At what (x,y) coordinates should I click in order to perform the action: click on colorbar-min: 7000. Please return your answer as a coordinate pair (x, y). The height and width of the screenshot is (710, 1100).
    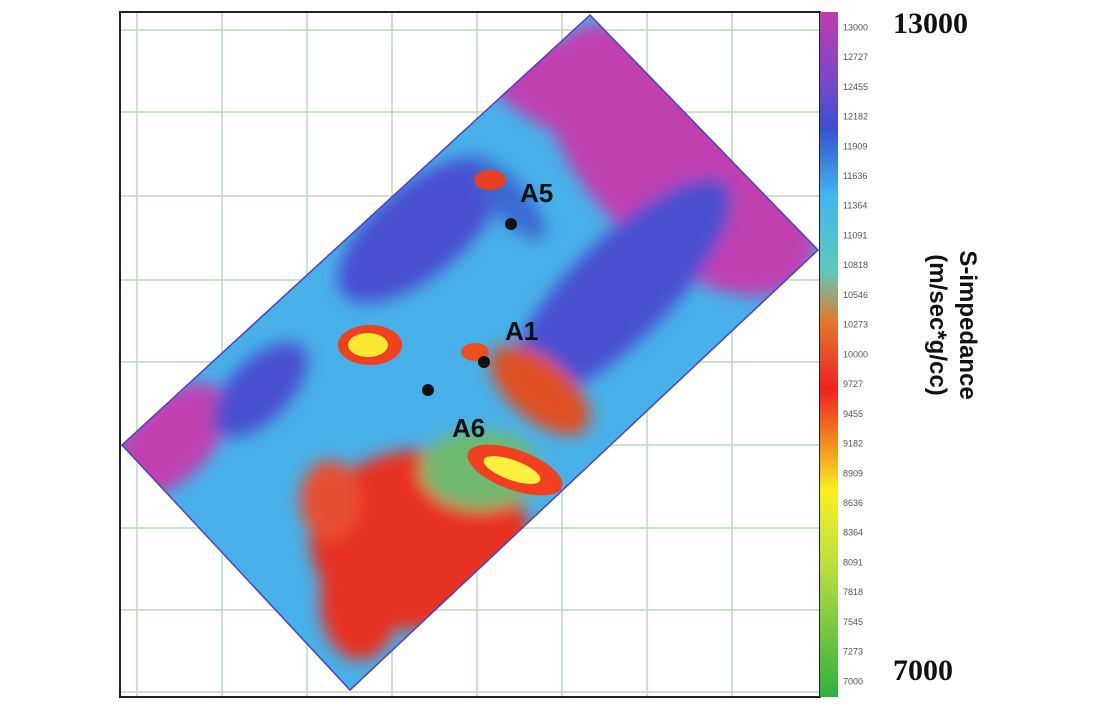
    Looking at the image, I should click on (923, 670).